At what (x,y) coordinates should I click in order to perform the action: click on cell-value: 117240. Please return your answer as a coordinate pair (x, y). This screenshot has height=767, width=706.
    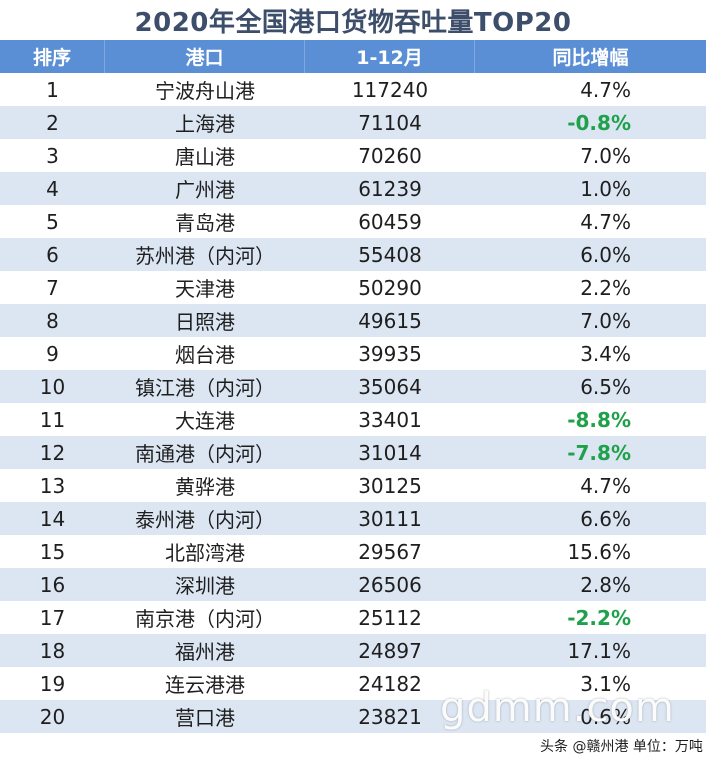
    Looking at the image, I should click on (390, 89).